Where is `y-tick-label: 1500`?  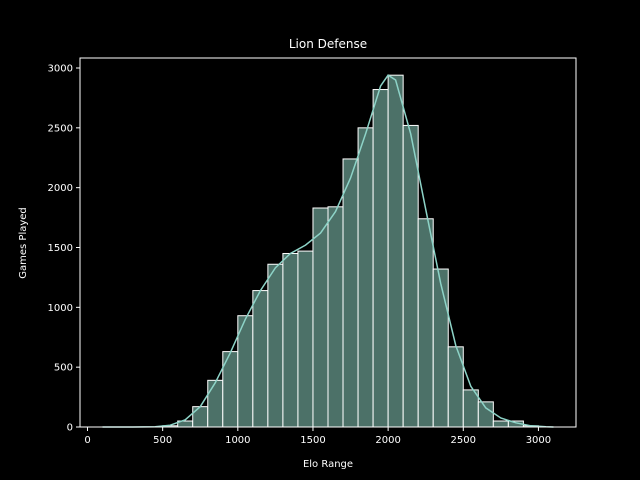 y-tick-label: 1500 is located at coordinates (60, 248).